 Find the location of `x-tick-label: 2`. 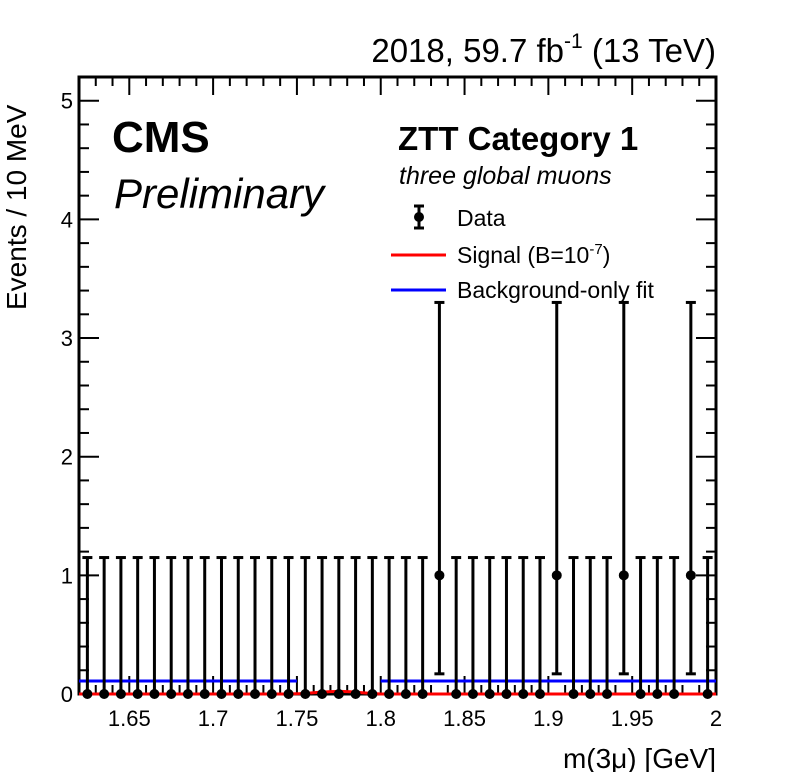

x-tick-label: 2 is located at coordinates (716, 718).